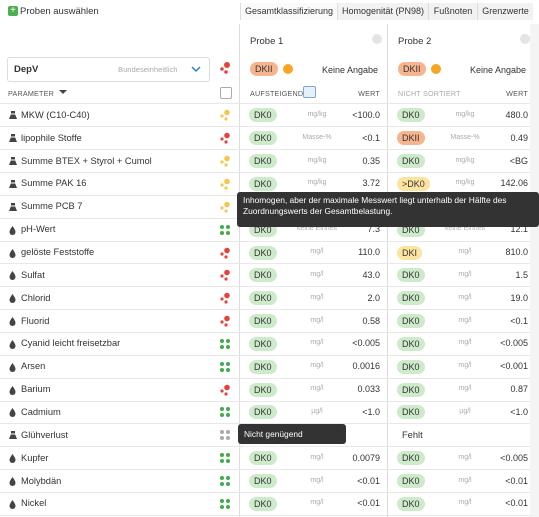  What do you see at coordinates (516, 252) in the screenshot?
I see `value: 810.0` at bounding box center [516, 252].